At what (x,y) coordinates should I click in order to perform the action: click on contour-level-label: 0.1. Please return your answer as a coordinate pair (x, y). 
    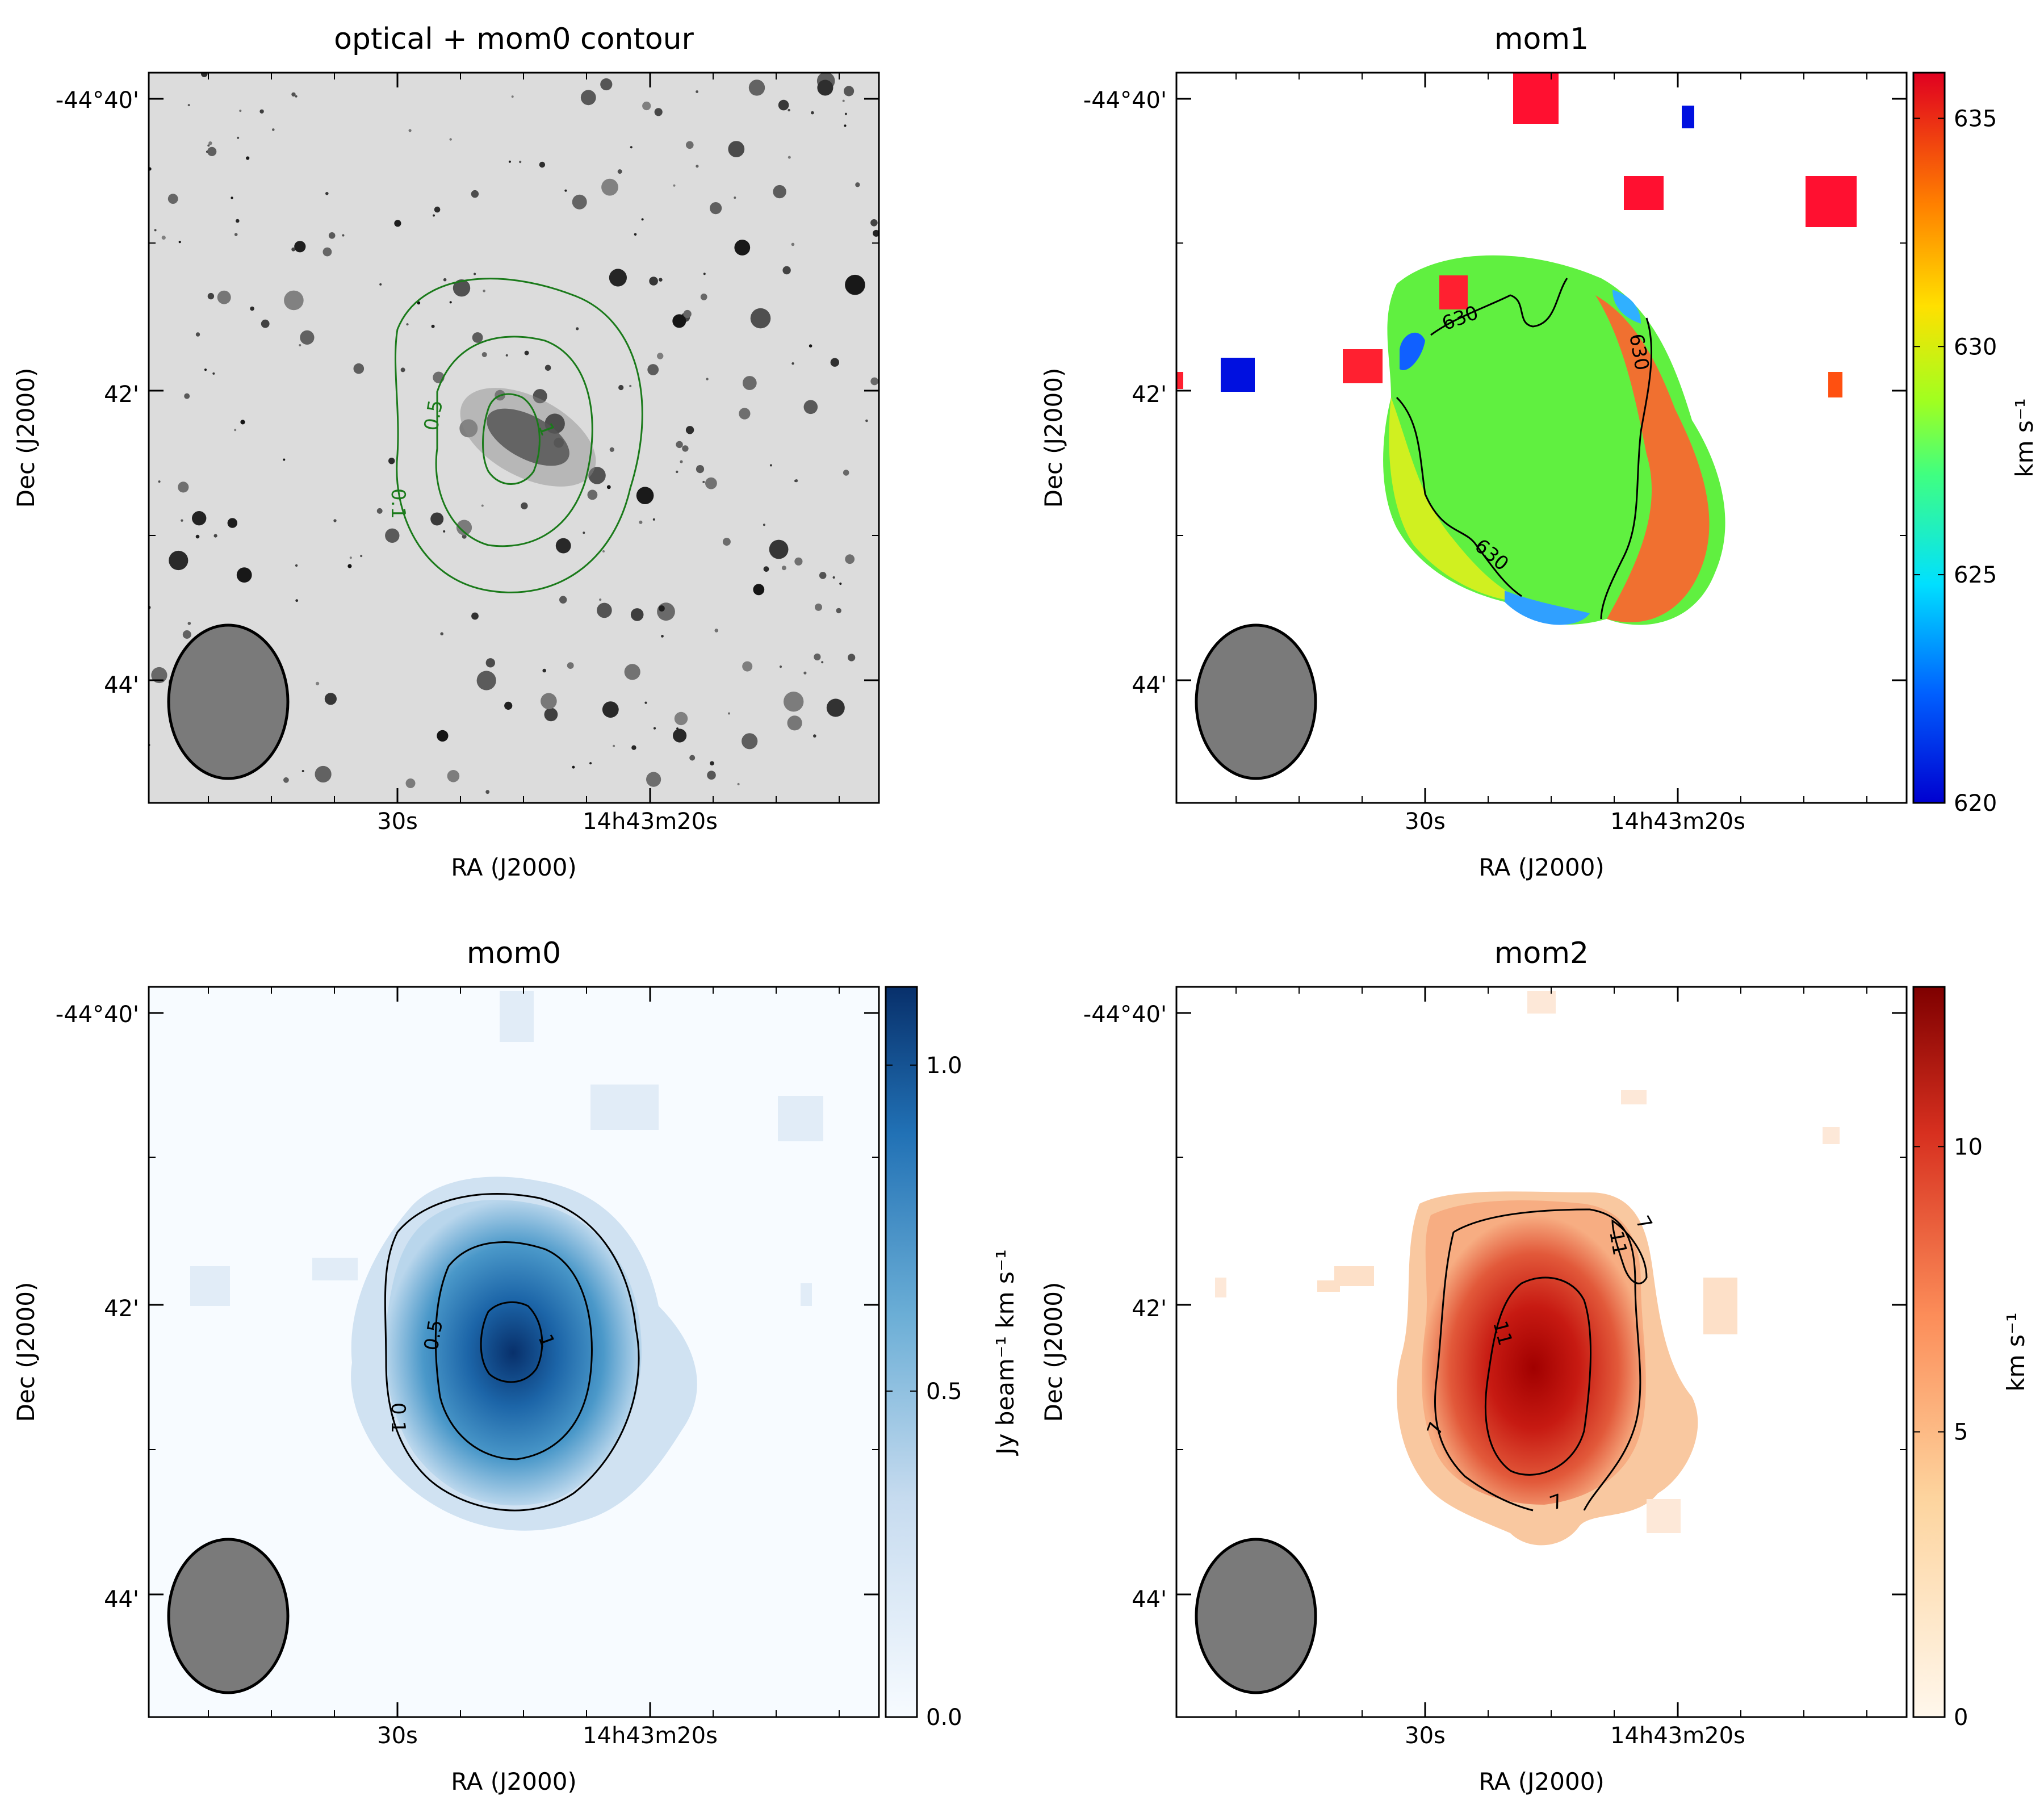
    Looking at the image, I should click on (398, 504).